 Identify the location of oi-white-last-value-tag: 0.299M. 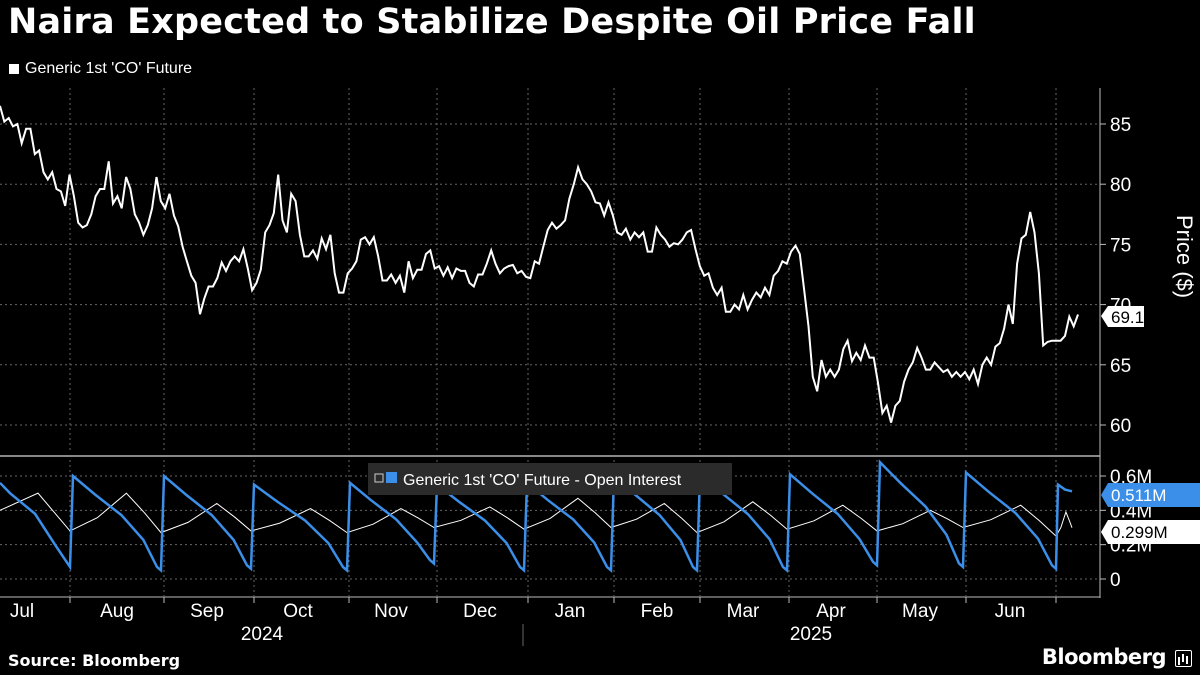
(1150, 532).